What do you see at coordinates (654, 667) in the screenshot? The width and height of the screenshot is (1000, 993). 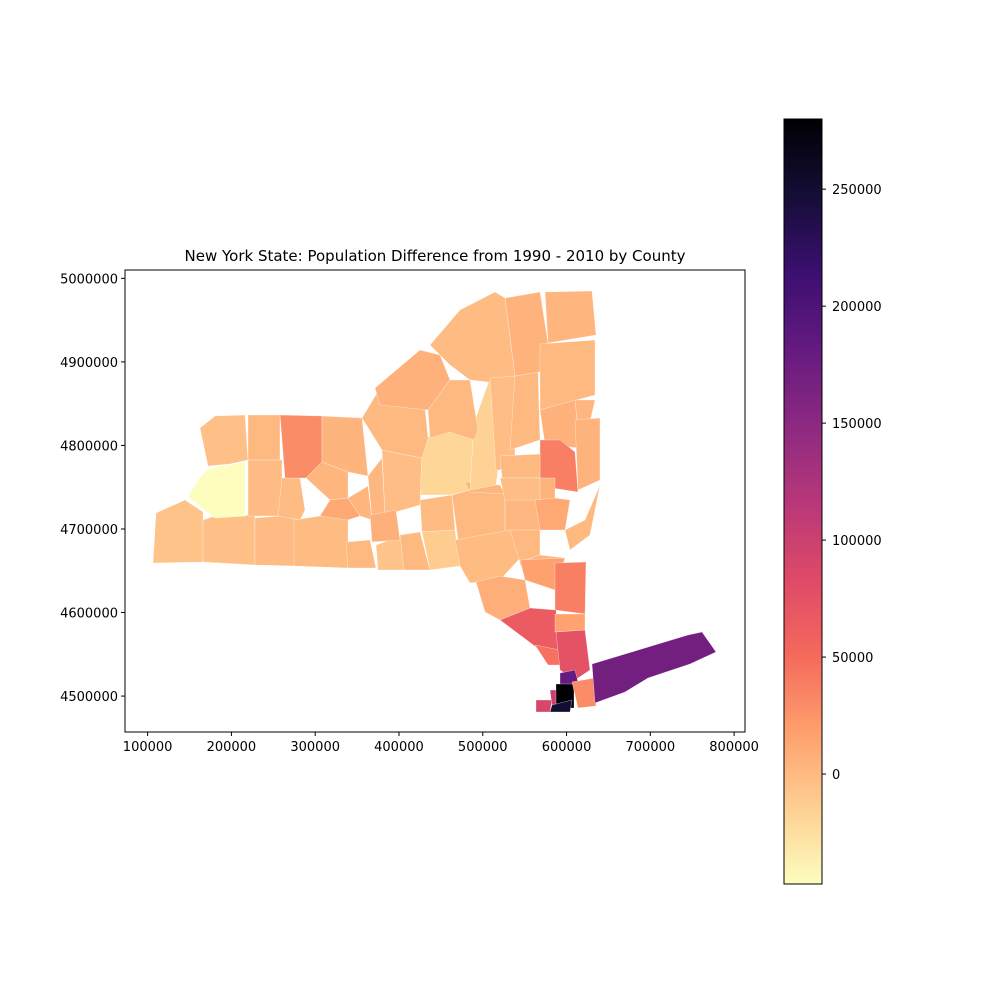 I see `county-suffolk` at bounding box center [654, 667].